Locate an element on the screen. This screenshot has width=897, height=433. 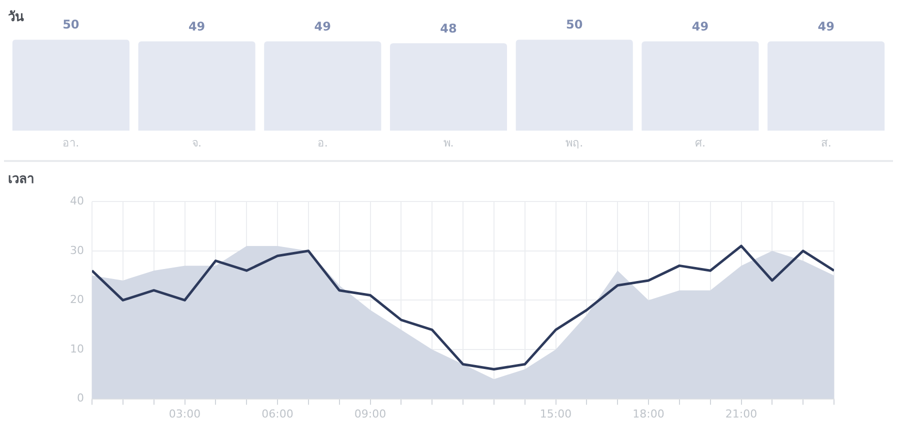
y-tick-label: 30 is located at coordinates (77, 250).